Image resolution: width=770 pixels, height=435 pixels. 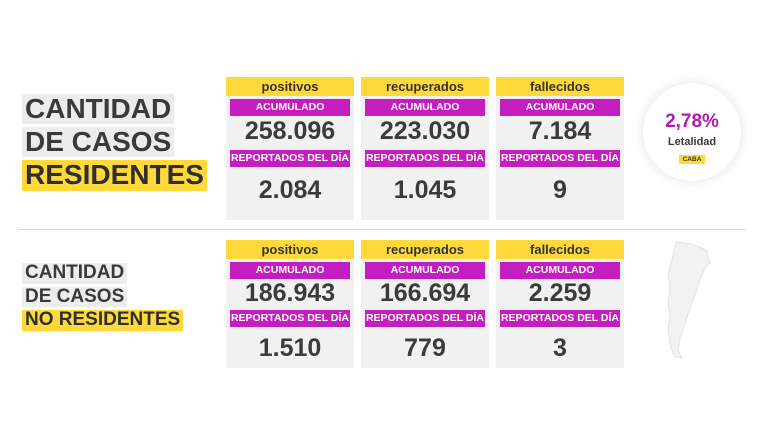 I want to click on dia-value: 779, so click(x=425, y=348).